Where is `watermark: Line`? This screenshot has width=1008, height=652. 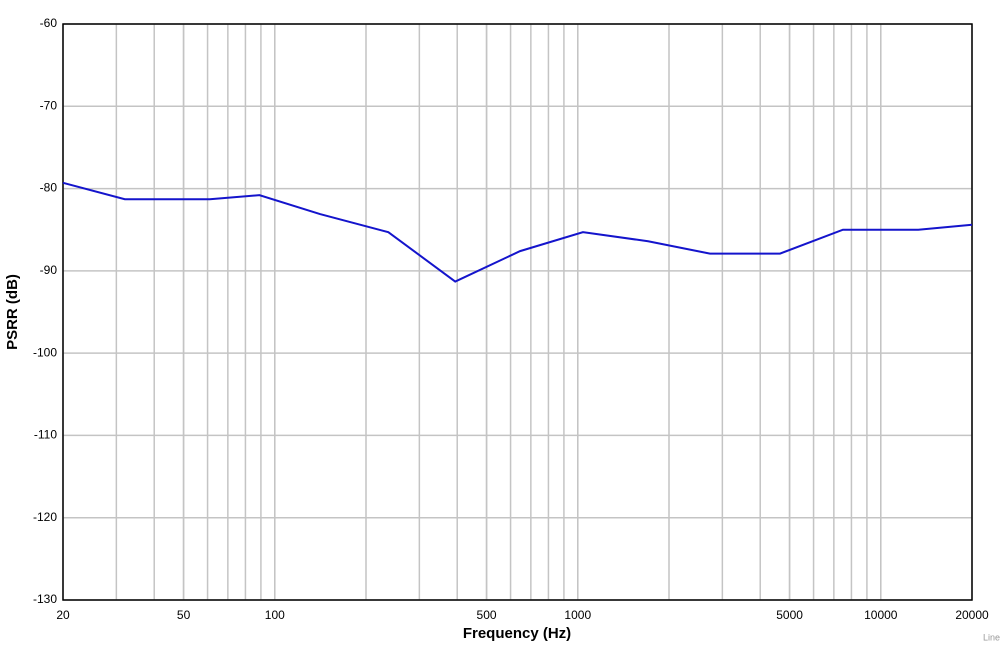
watermark: Line is located at coordinates (991, 637).